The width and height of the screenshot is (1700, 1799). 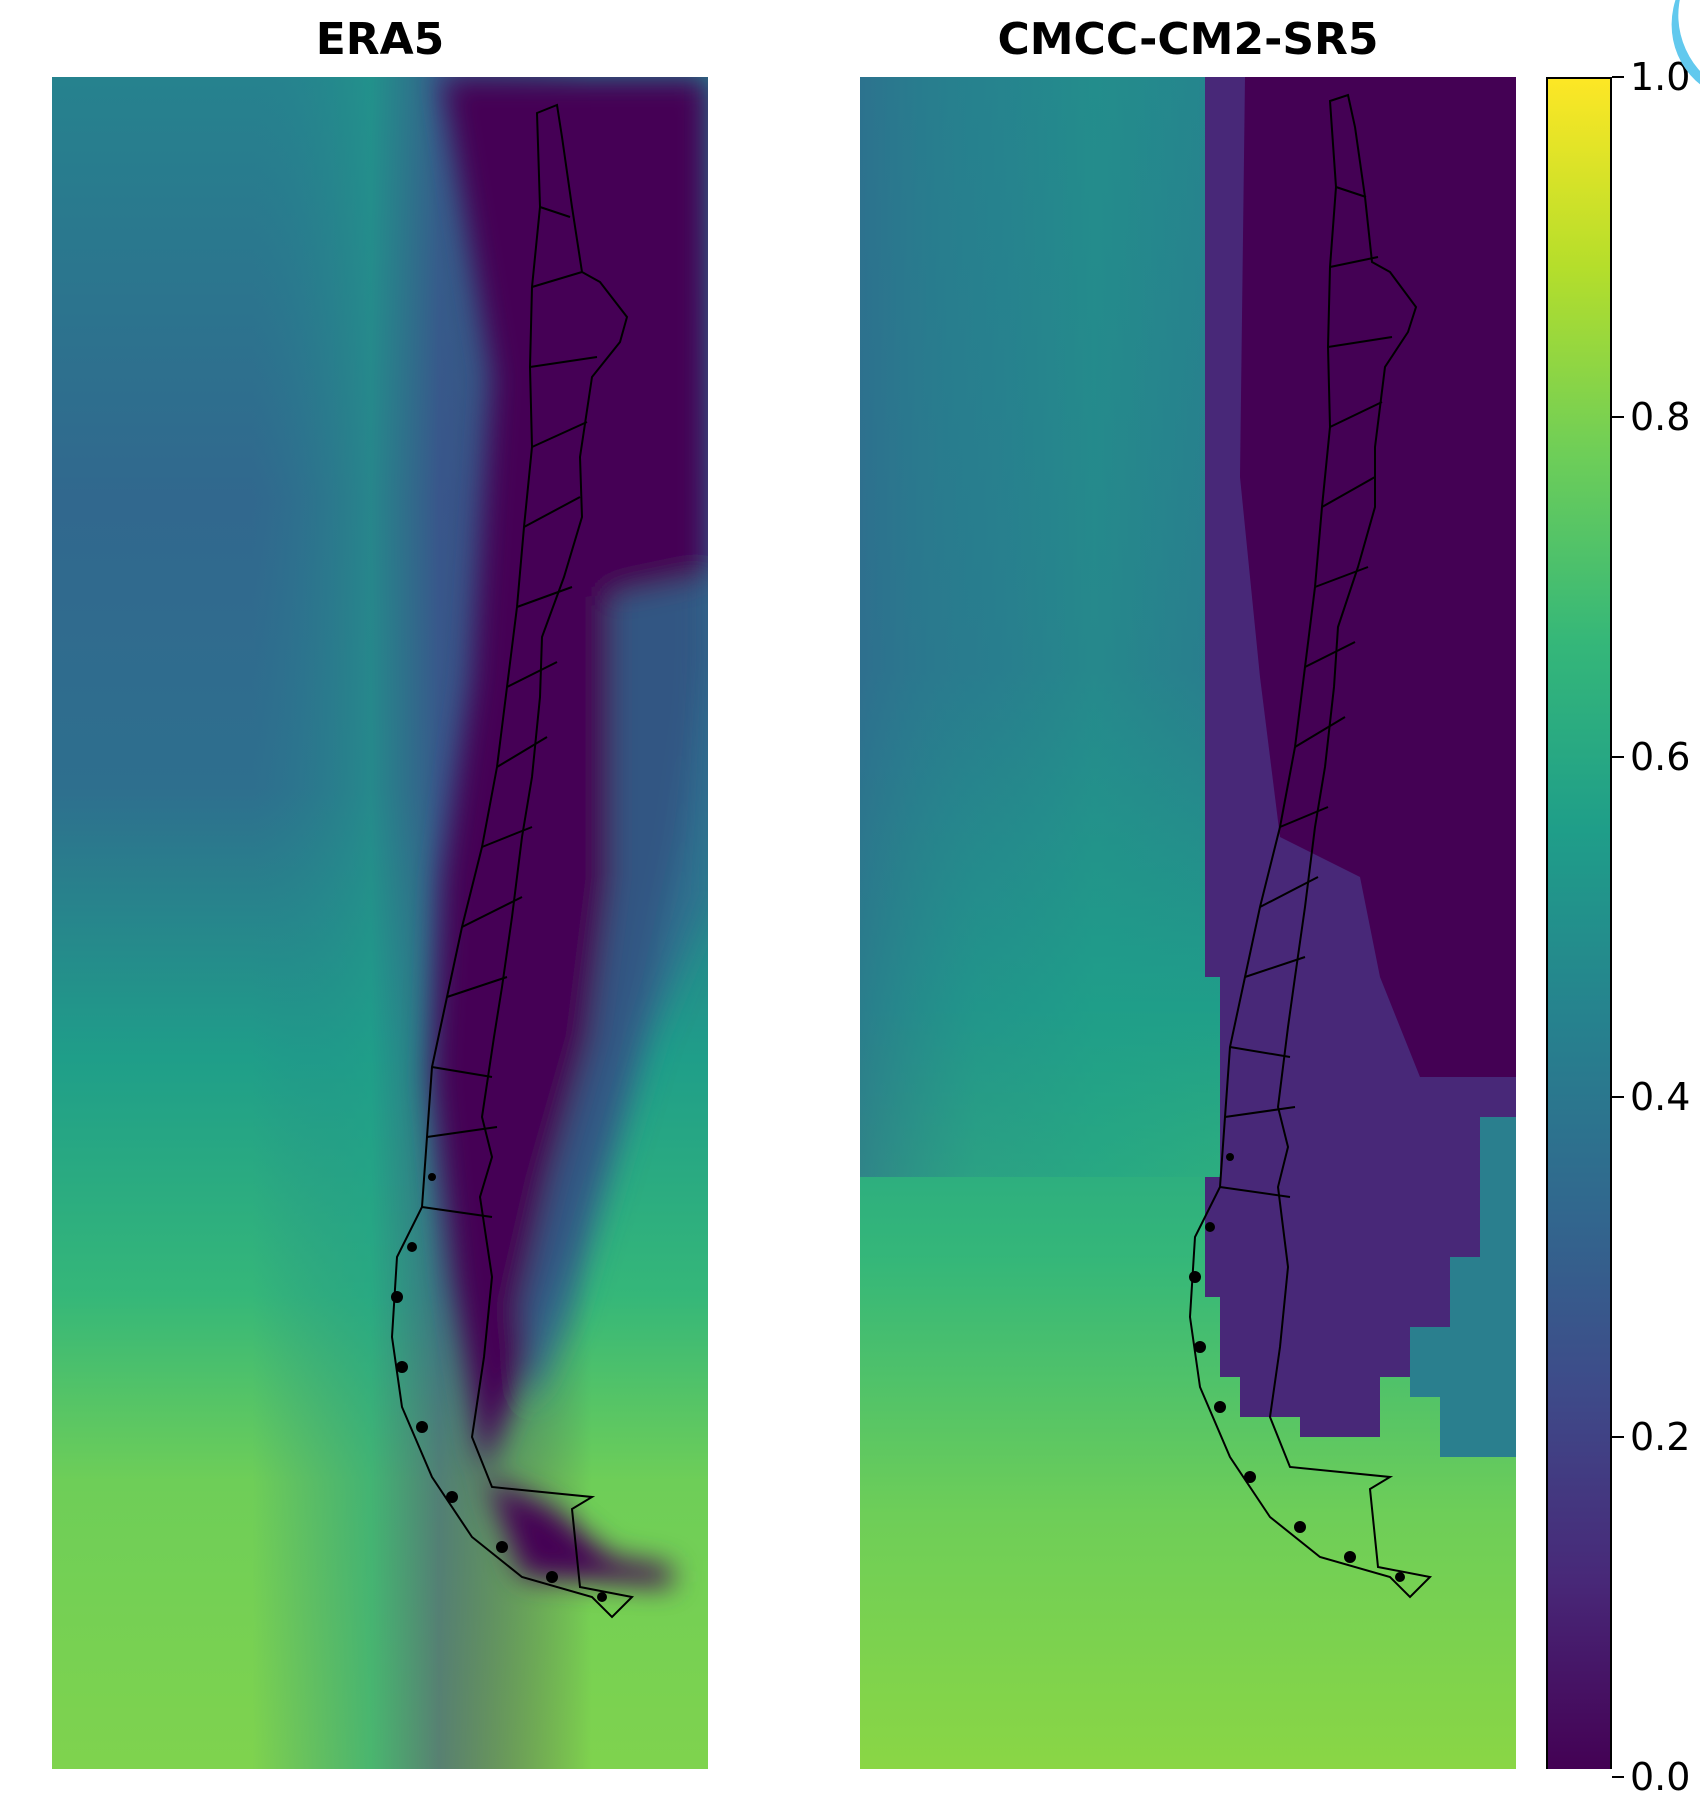 What do you see at coordinates (615, 992) in the screenshot?
I see `field-andes-mid` at bounding box center [615, 992].